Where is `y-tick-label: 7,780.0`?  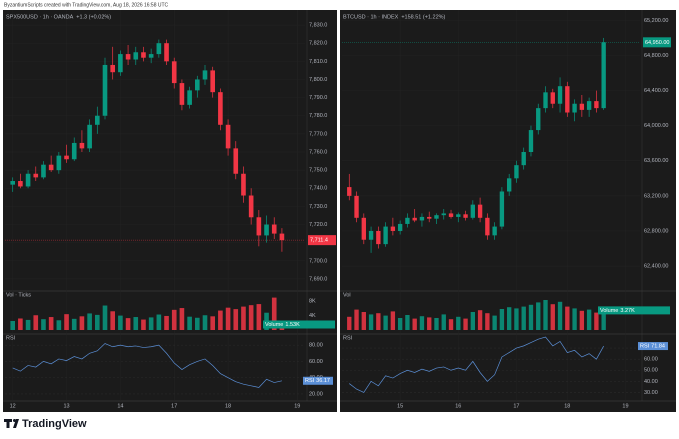 y-tick-label: 7,780.0 is located at coordinates (318, 116).